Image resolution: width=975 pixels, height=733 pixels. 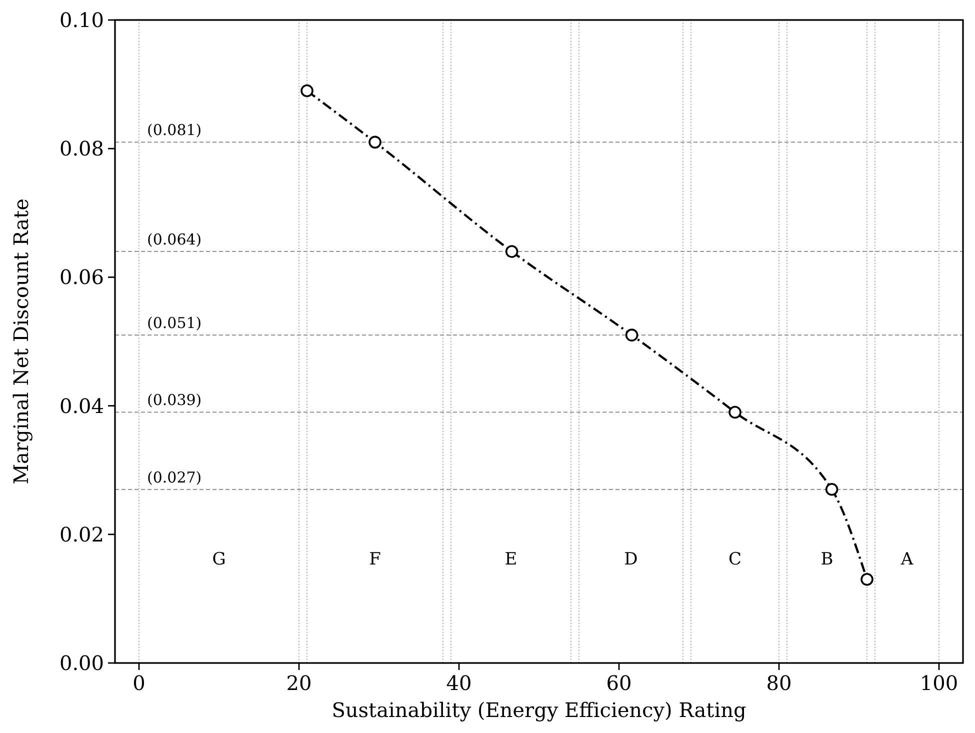 I want to click on annotation: E, so click(x=511, y=560).